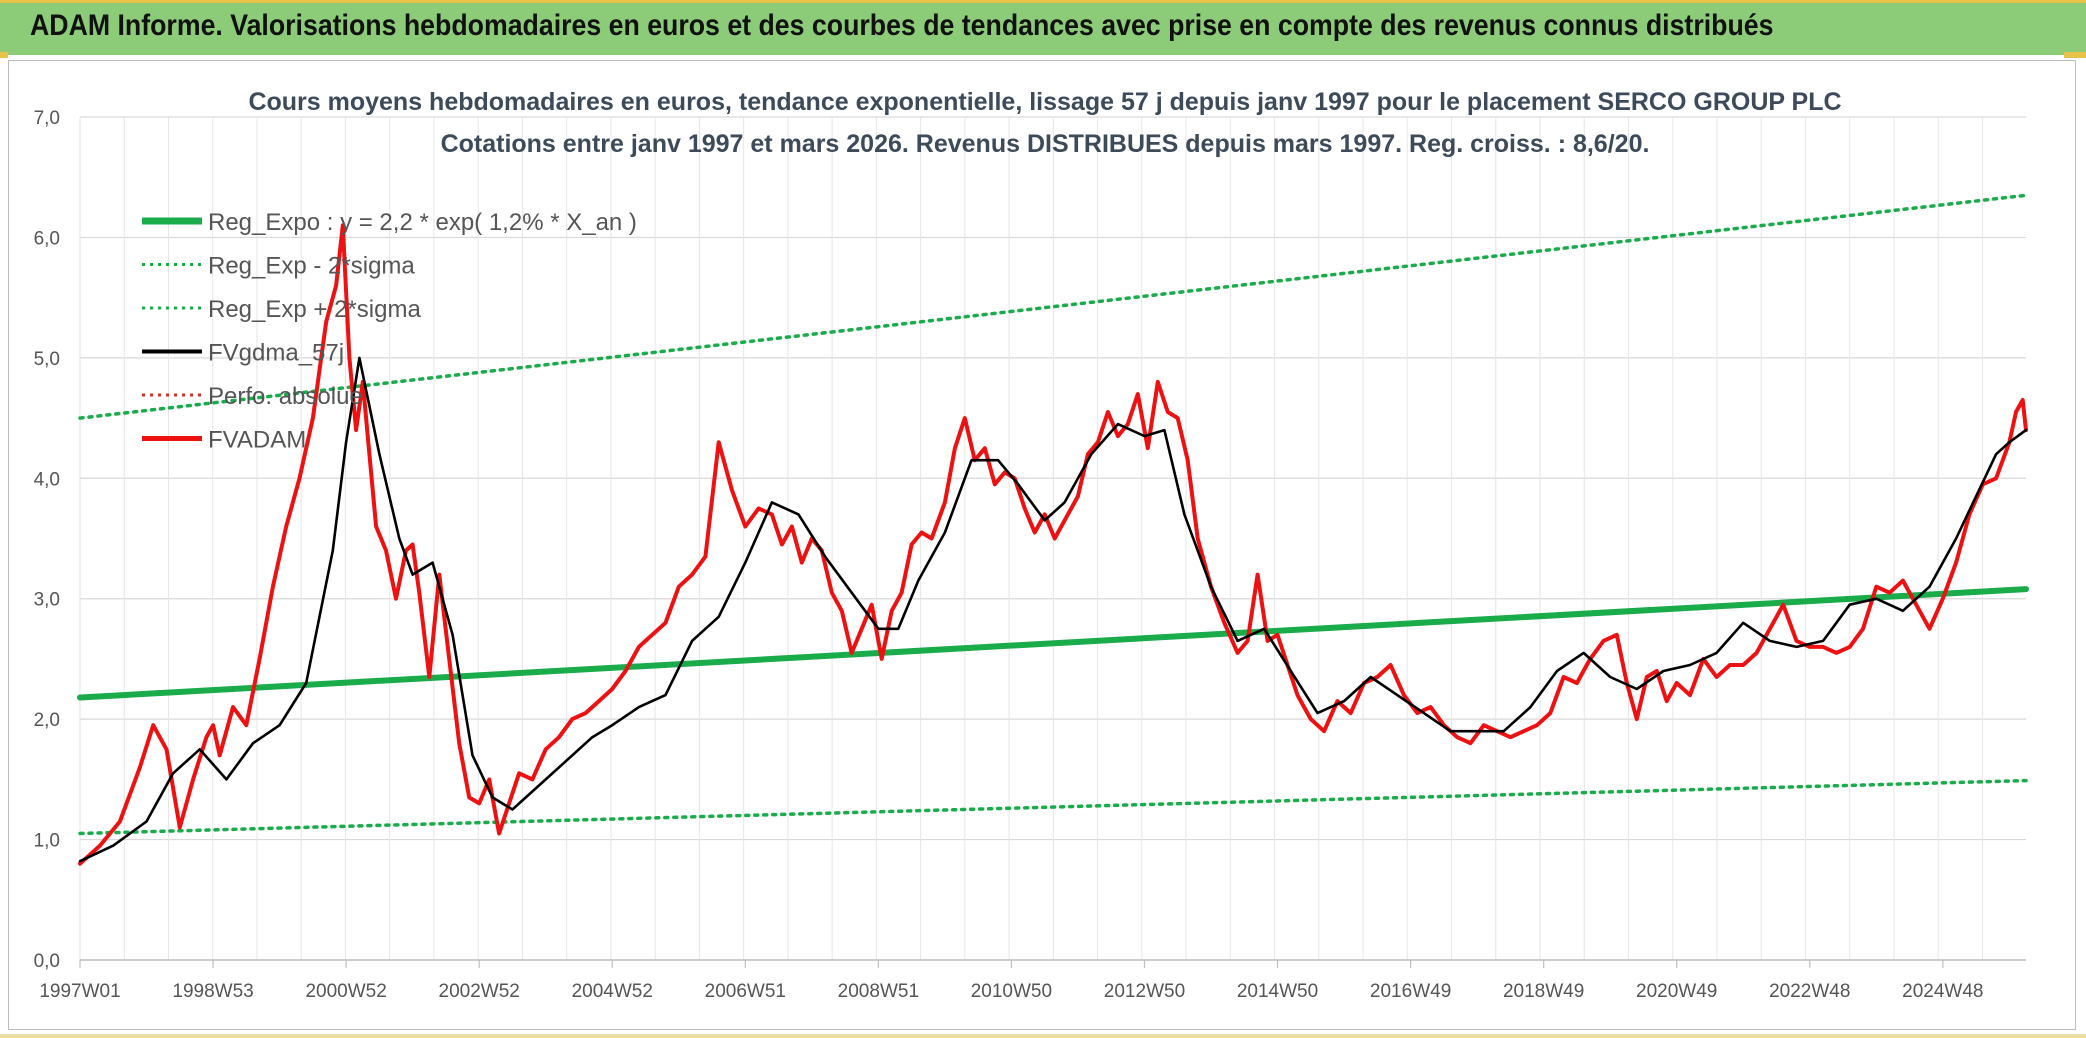 The width and height of the screenshot is (2086, 1038). I want to click on y-tick-label: 0,0, so click(47, 961).